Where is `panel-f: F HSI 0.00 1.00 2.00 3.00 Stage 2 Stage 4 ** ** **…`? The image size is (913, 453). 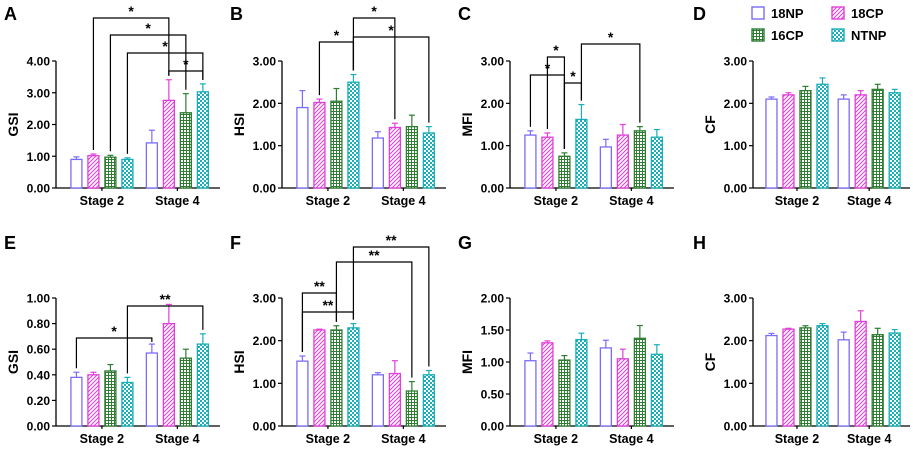
panel-f: F HSI 0.00 1.00 2.00 3.00 Stage 2 Stage 4 ** ** **… is located at coordinates (338, 339).